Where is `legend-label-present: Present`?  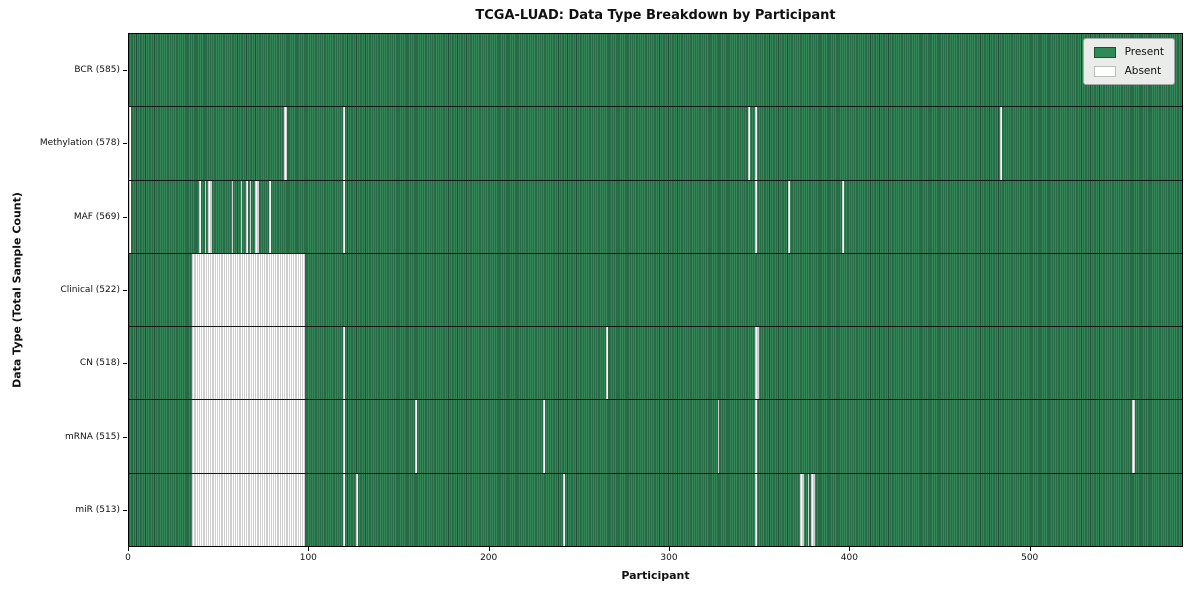
legend-label-present: Present is located at coordinates (1144, 52).